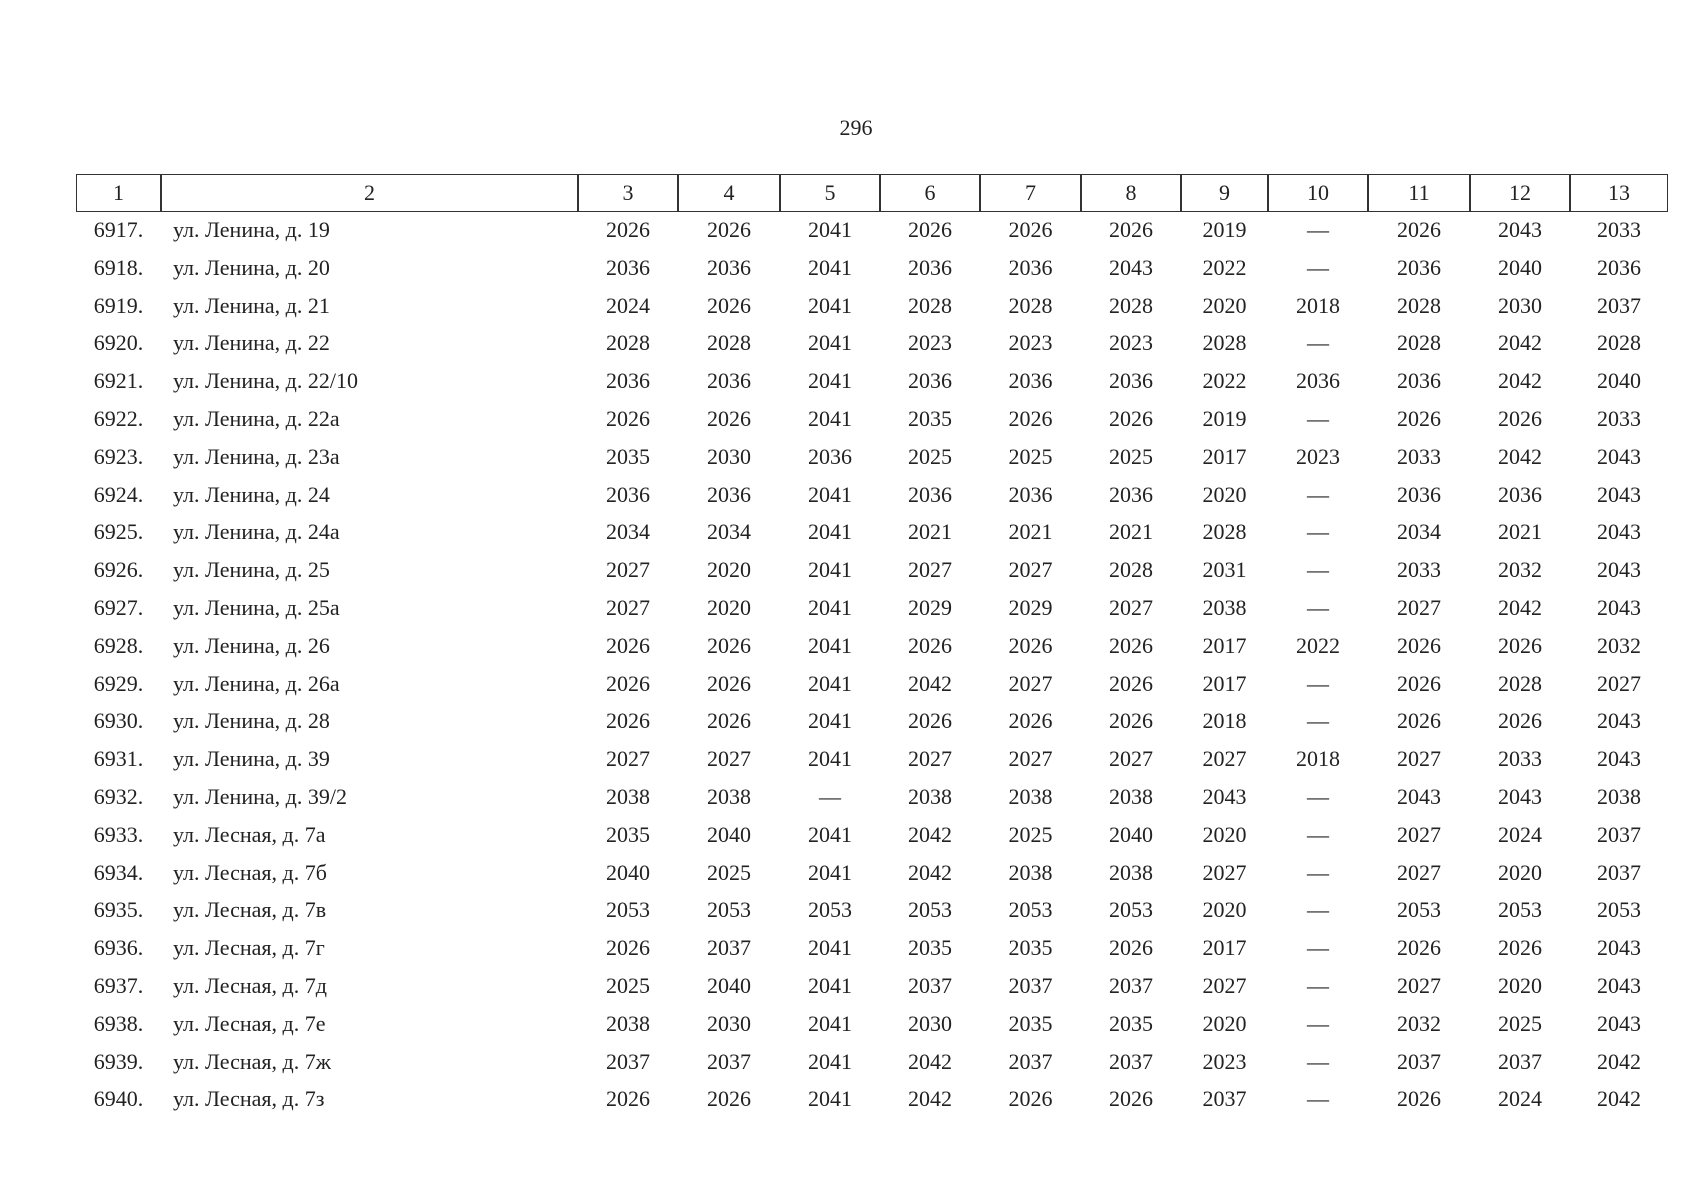 This screenshot has width=1701, height=1200. I want to click on address-cell: ул. Ленина, д. 20, so click(251, 267).